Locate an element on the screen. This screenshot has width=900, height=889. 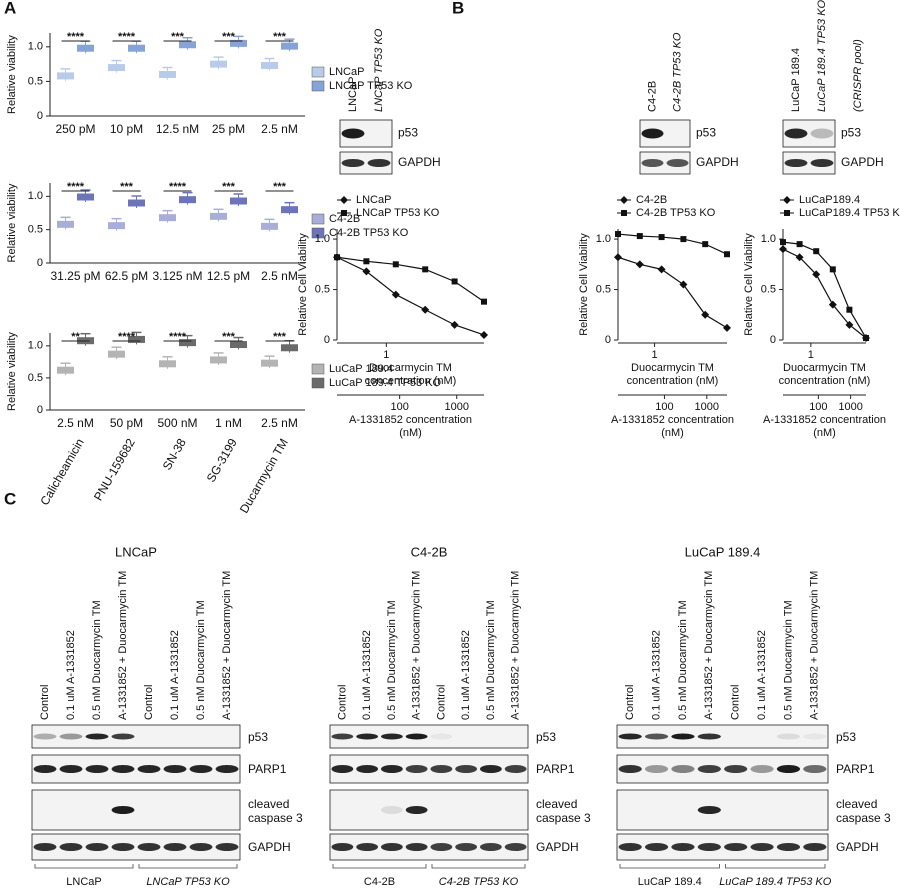
y-axis-title: Relative Cell Viability is located at coordinates (584, 284).